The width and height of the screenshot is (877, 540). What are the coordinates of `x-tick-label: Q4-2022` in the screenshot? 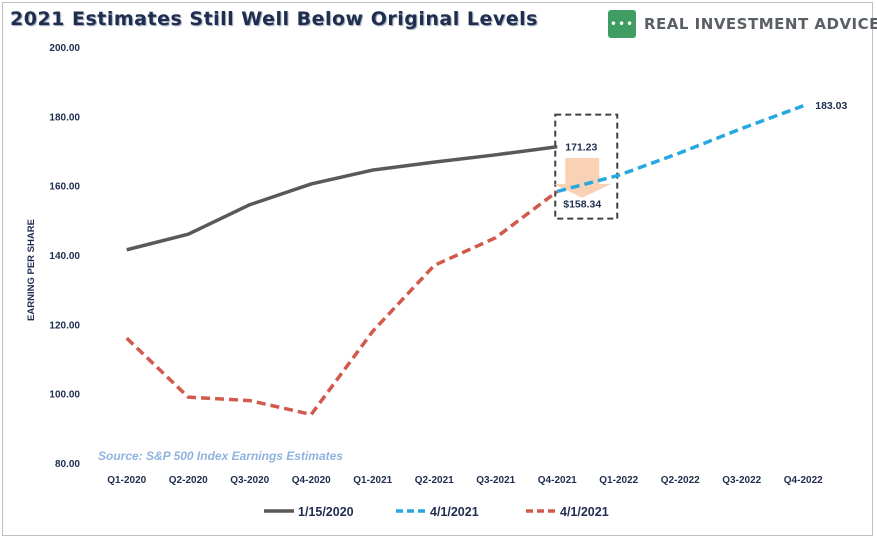 It's located at (803, 480).